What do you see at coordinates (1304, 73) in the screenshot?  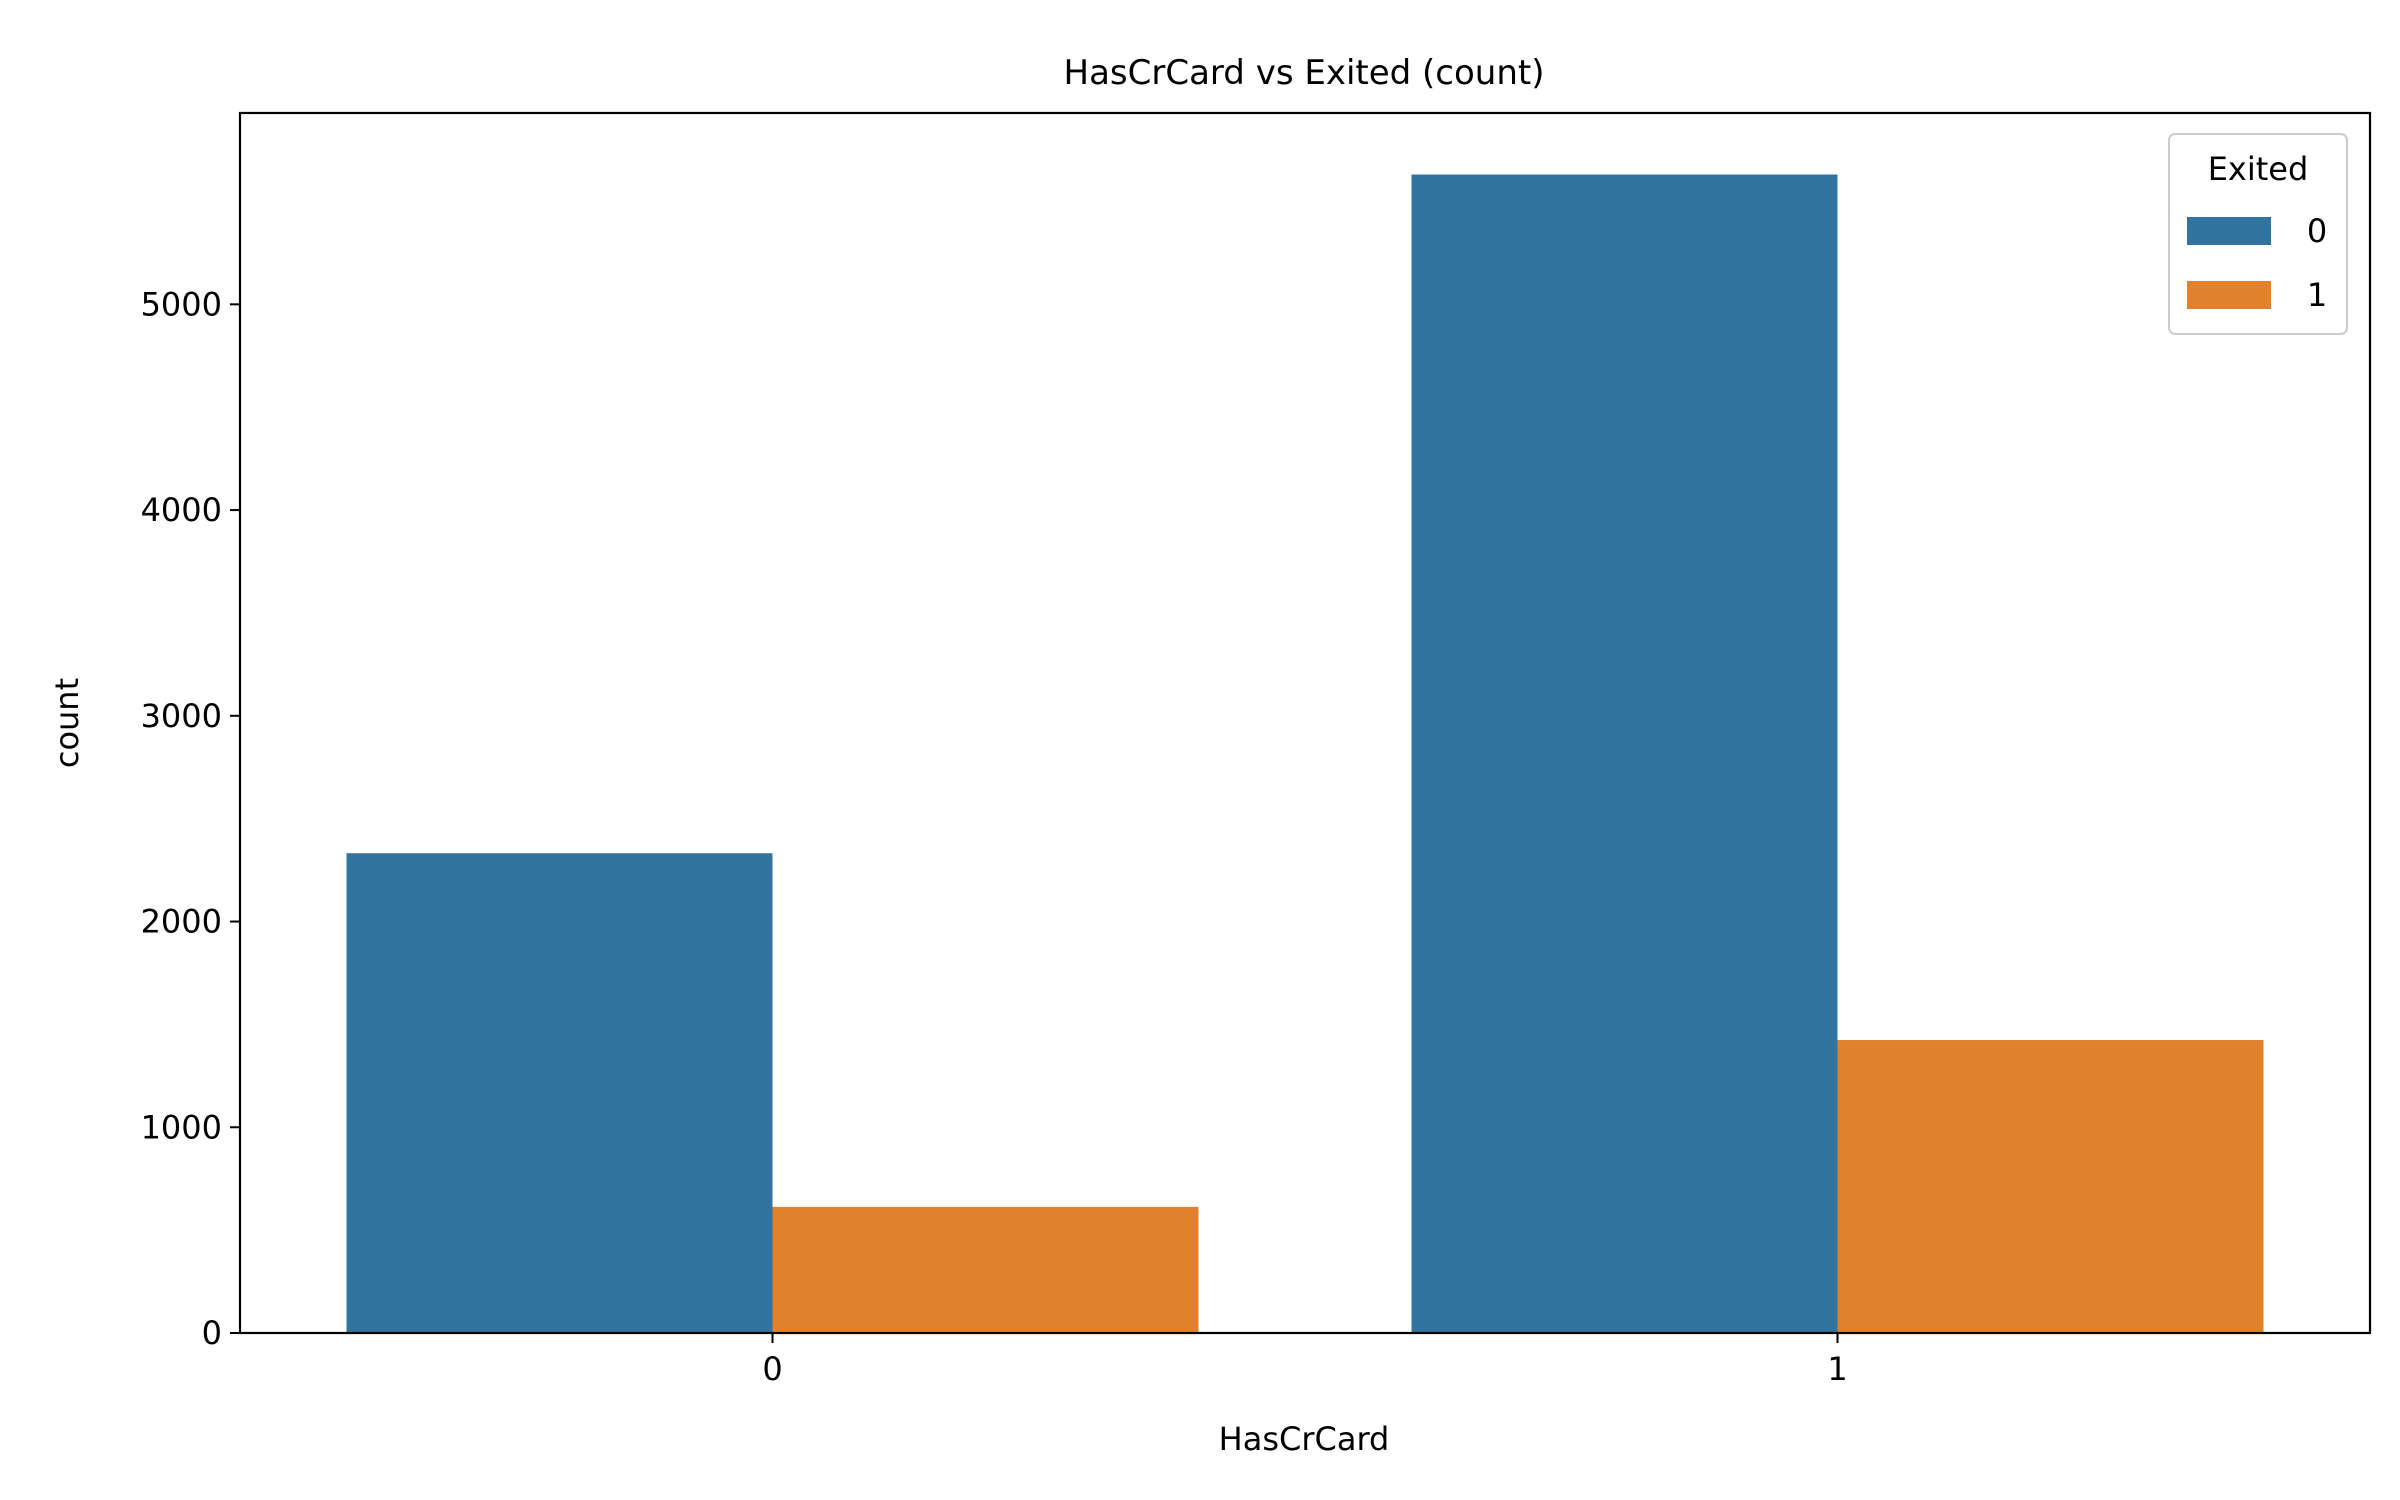 I see `chart-title: HasCrCard vs Exited (count)` at bounding box center [1304, 73].